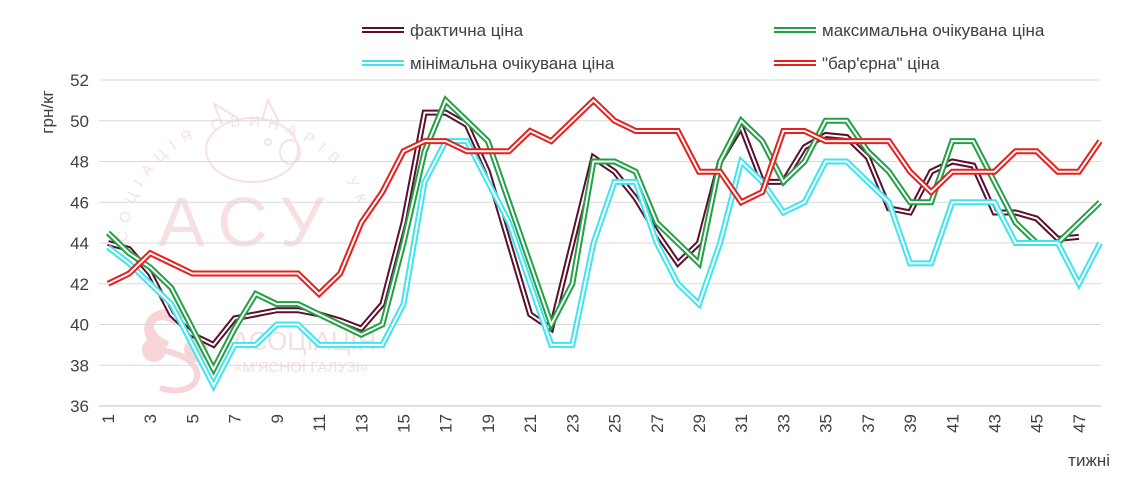  I want to click on x-tick-label: 41, so click(952, 423).